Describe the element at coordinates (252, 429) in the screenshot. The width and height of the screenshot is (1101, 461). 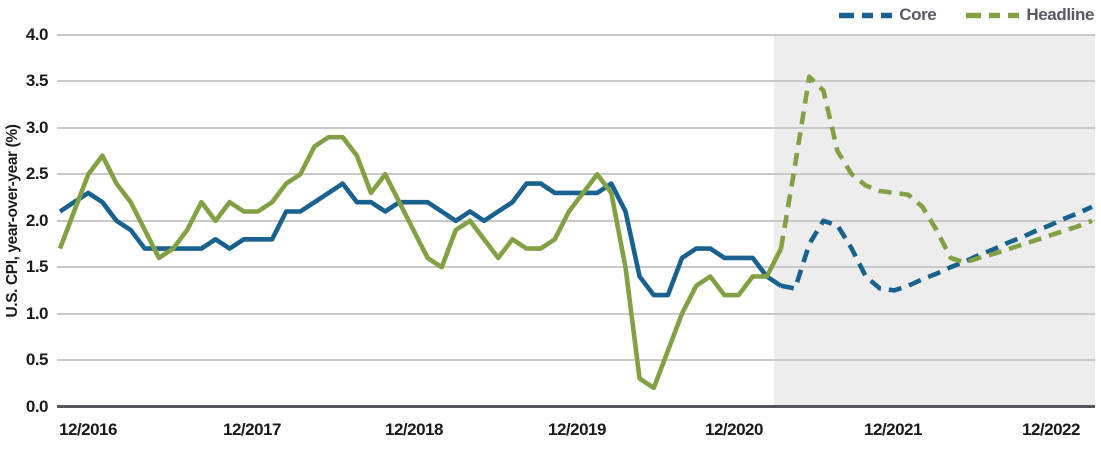
I see `x-tick-label: 12/2017` at that location.